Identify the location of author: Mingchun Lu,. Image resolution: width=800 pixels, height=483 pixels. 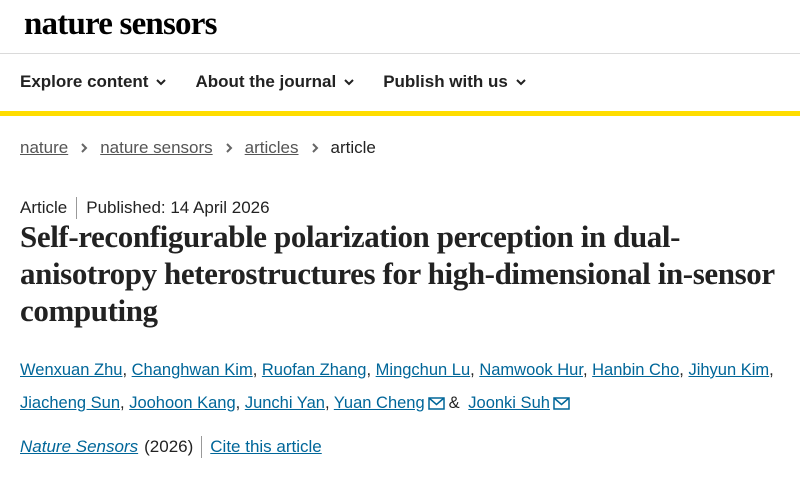
(425, 370).